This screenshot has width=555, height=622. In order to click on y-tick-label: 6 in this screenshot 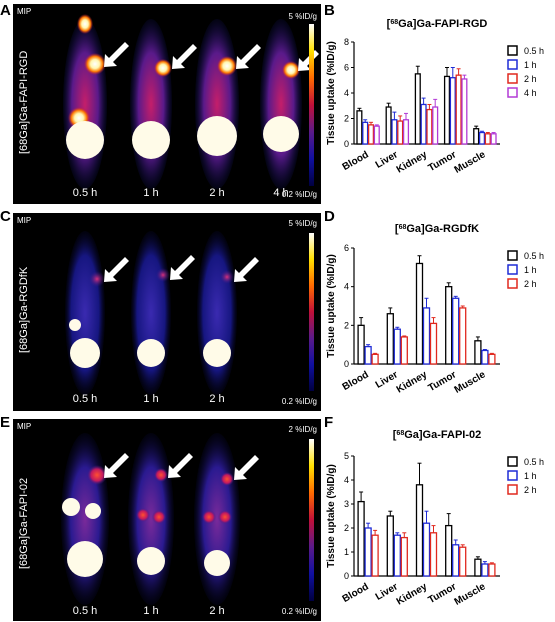, I will do `click(346, 68)`.